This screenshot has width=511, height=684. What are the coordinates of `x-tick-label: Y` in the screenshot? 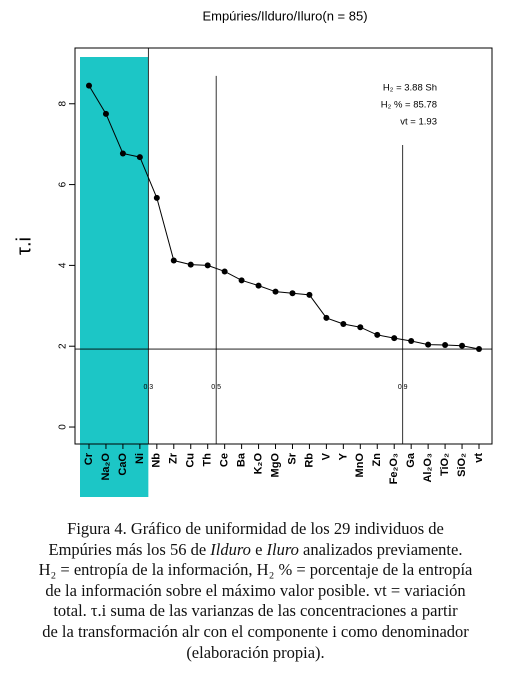 It's located at (343, 456).